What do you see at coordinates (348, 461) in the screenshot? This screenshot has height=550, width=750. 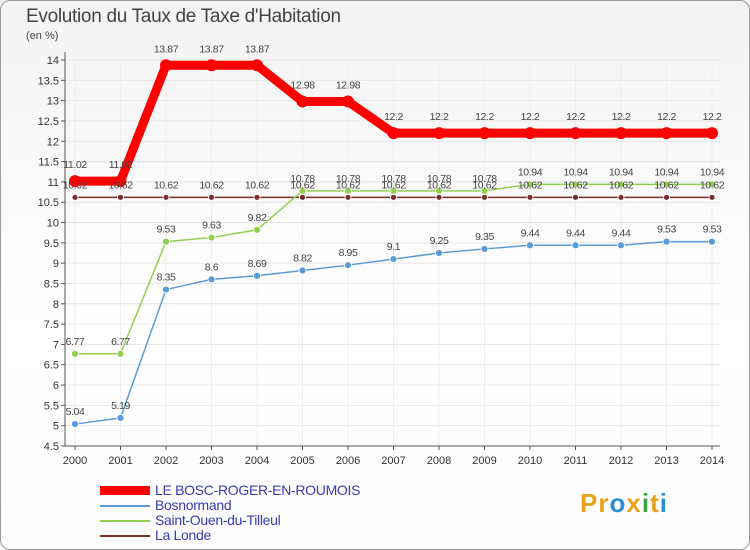 I see `x-tick-label: 2006` at bounding box center [348, 461].